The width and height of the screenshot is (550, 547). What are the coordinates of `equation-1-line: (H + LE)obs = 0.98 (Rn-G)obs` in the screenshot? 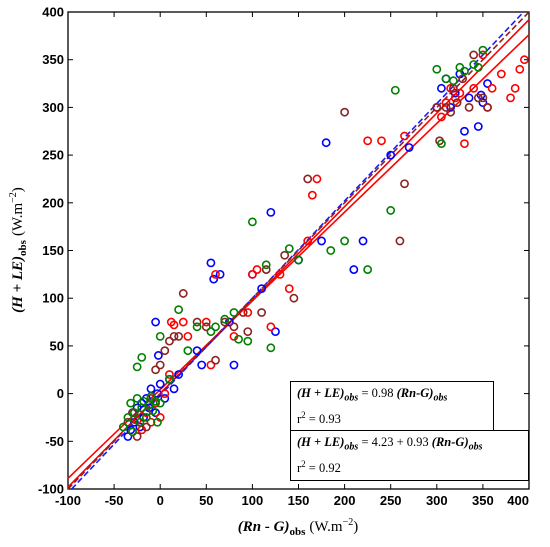 It's located at (372, 395).